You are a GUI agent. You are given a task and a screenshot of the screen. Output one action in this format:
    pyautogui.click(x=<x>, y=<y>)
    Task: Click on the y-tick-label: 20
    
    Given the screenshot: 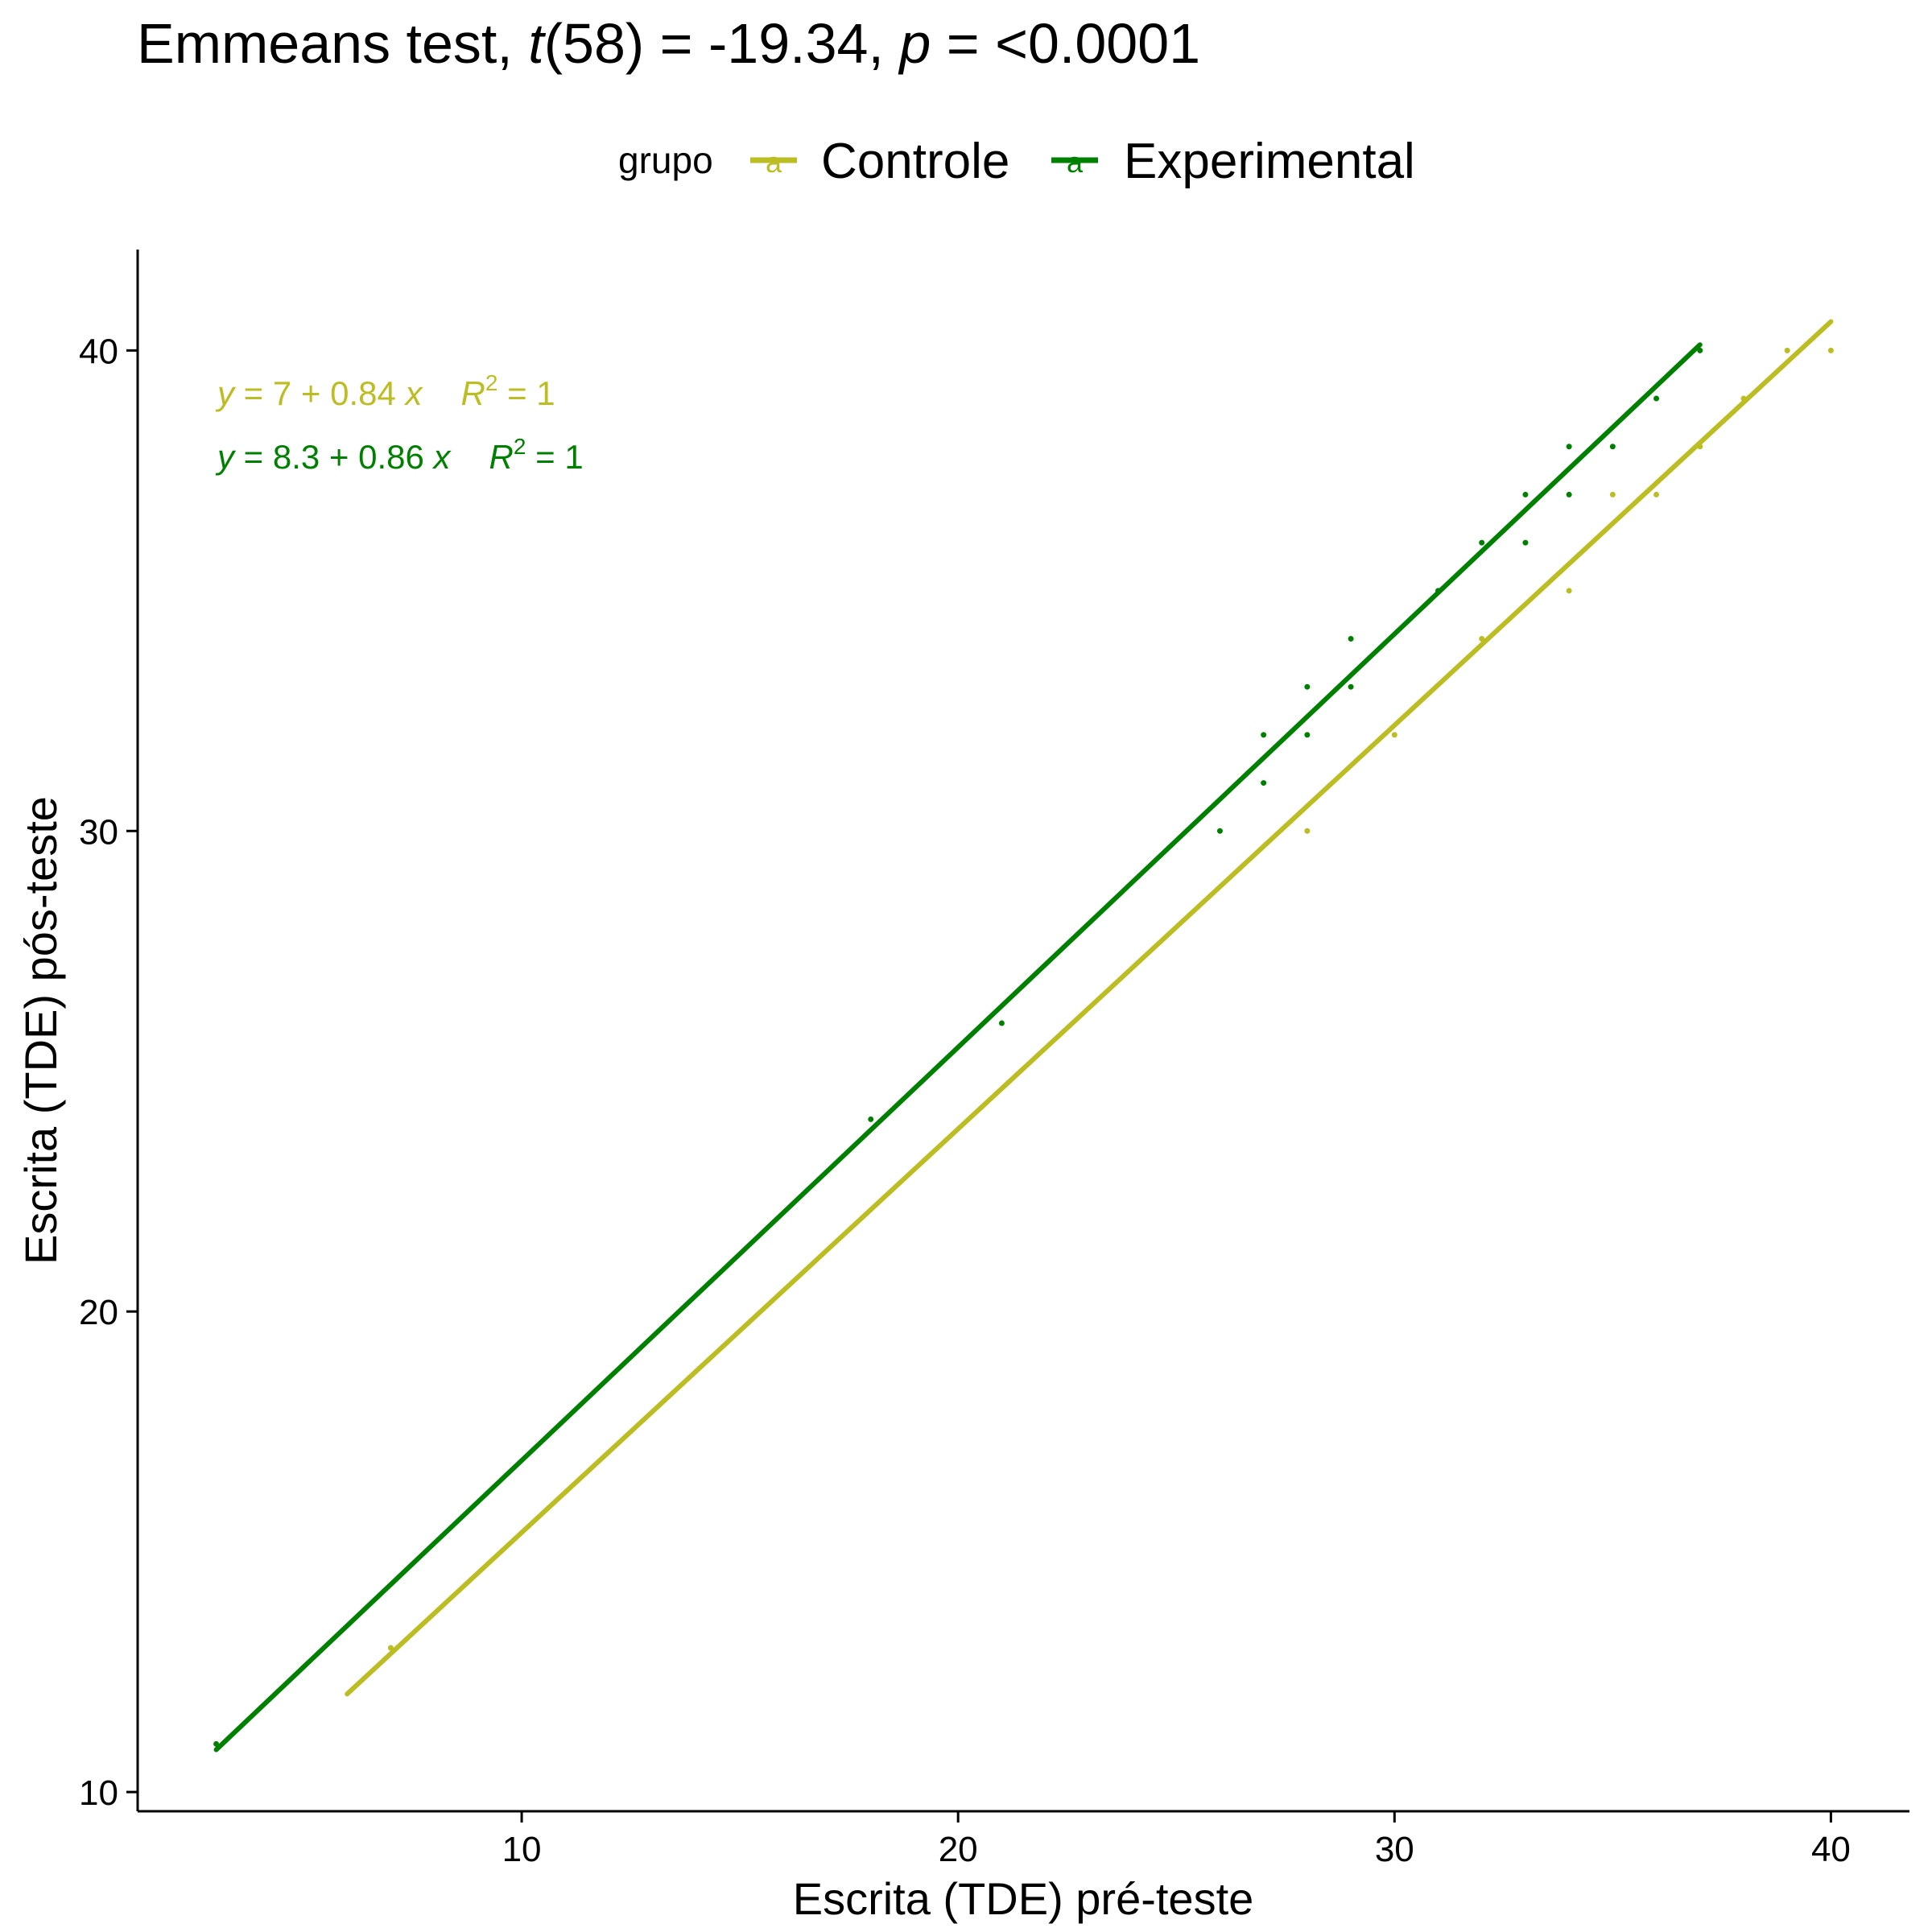 What is the action you would take?
    pyautogui.click(x=98, y=1312)
    